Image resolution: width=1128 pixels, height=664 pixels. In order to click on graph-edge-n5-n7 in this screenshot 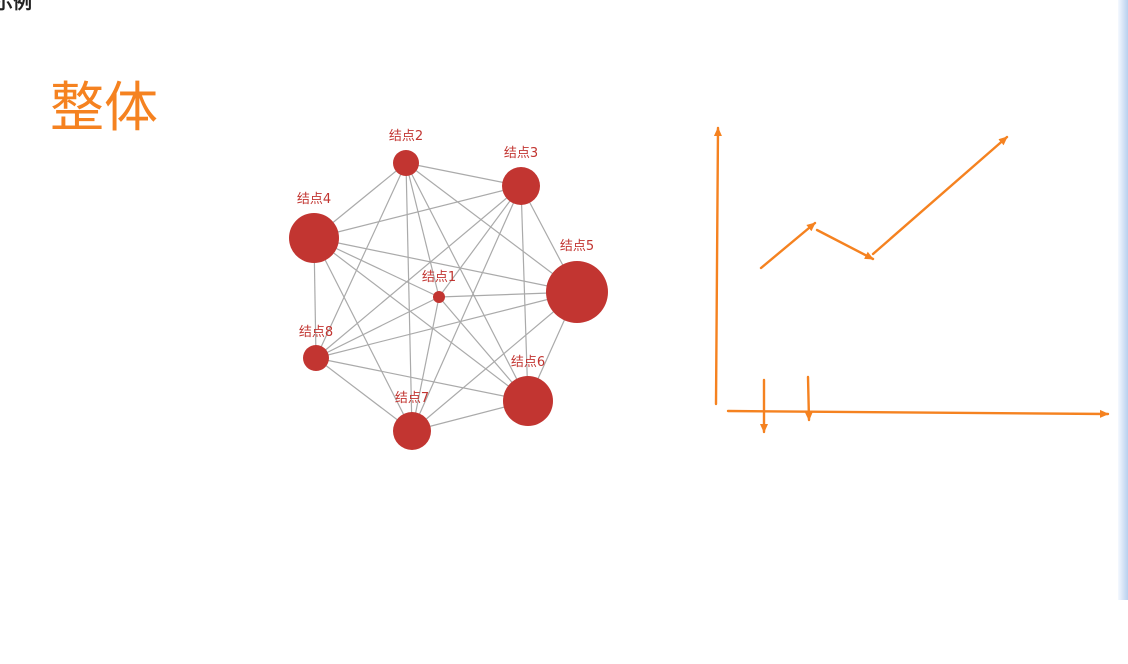, I will do `click(494, 361)`.